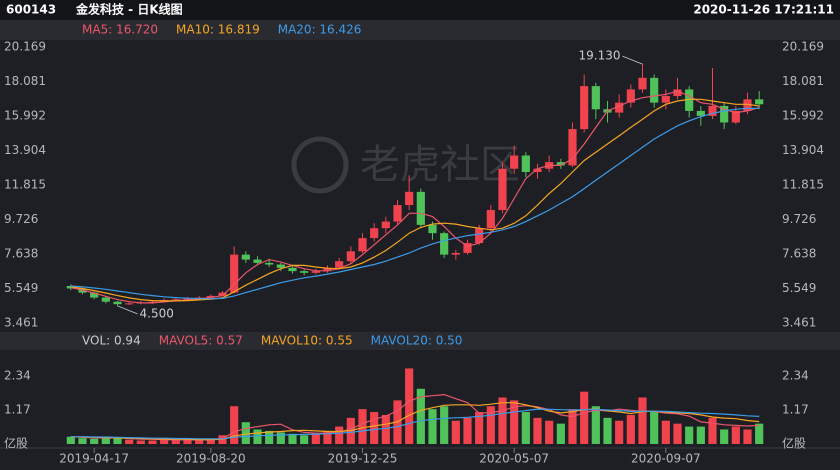 Image resolution: width=840 pixels, height=470 pixels. Describe the element at coordinates (420, 30) in the screenshot. I see `legend-bar` at that location.